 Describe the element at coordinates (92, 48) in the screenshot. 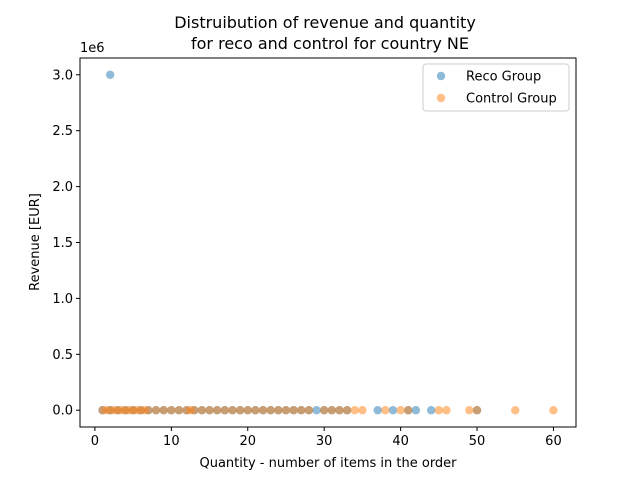

I see `y-offset-label: 1e6` at that location.